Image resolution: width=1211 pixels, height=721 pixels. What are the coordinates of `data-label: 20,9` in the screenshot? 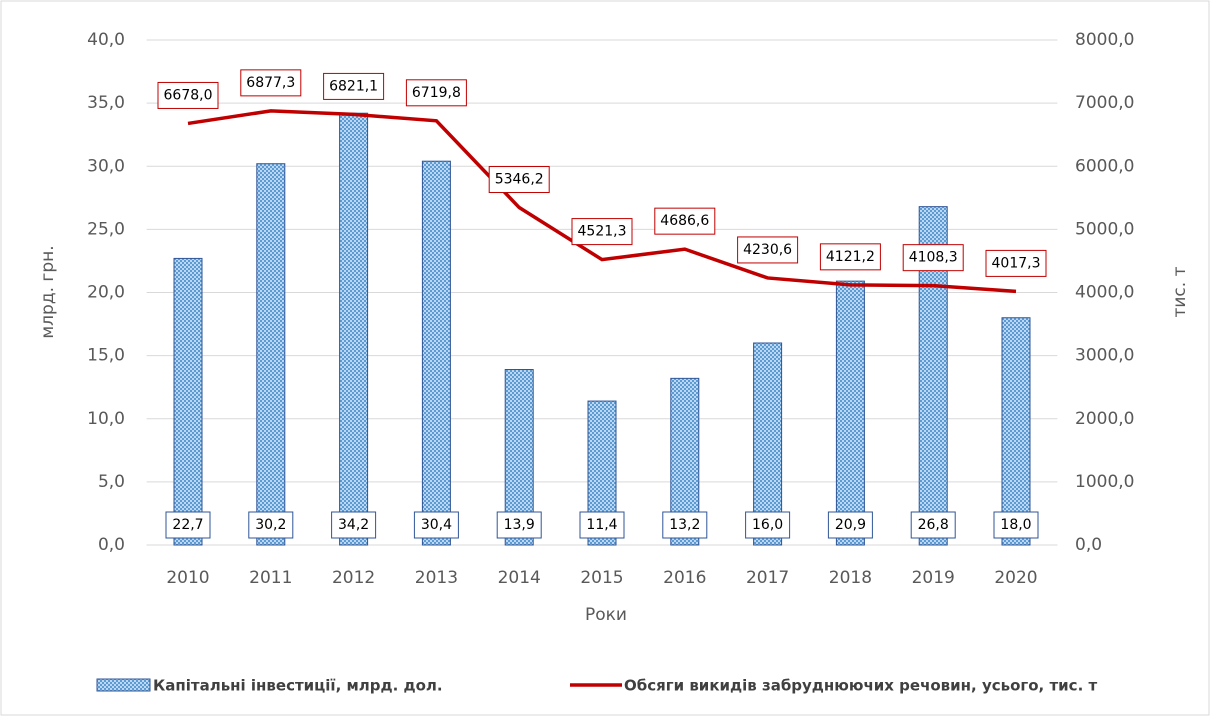 It's located at (850, 525).